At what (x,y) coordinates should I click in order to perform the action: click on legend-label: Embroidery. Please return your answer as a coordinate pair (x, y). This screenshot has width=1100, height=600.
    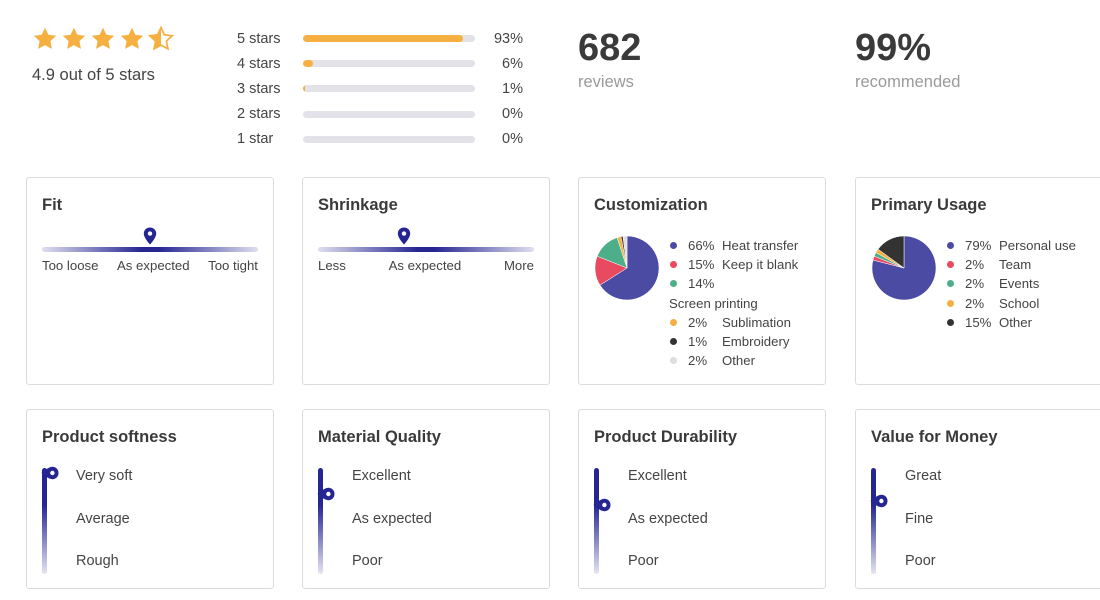
    Looking at the image, I should click on (756, 342).